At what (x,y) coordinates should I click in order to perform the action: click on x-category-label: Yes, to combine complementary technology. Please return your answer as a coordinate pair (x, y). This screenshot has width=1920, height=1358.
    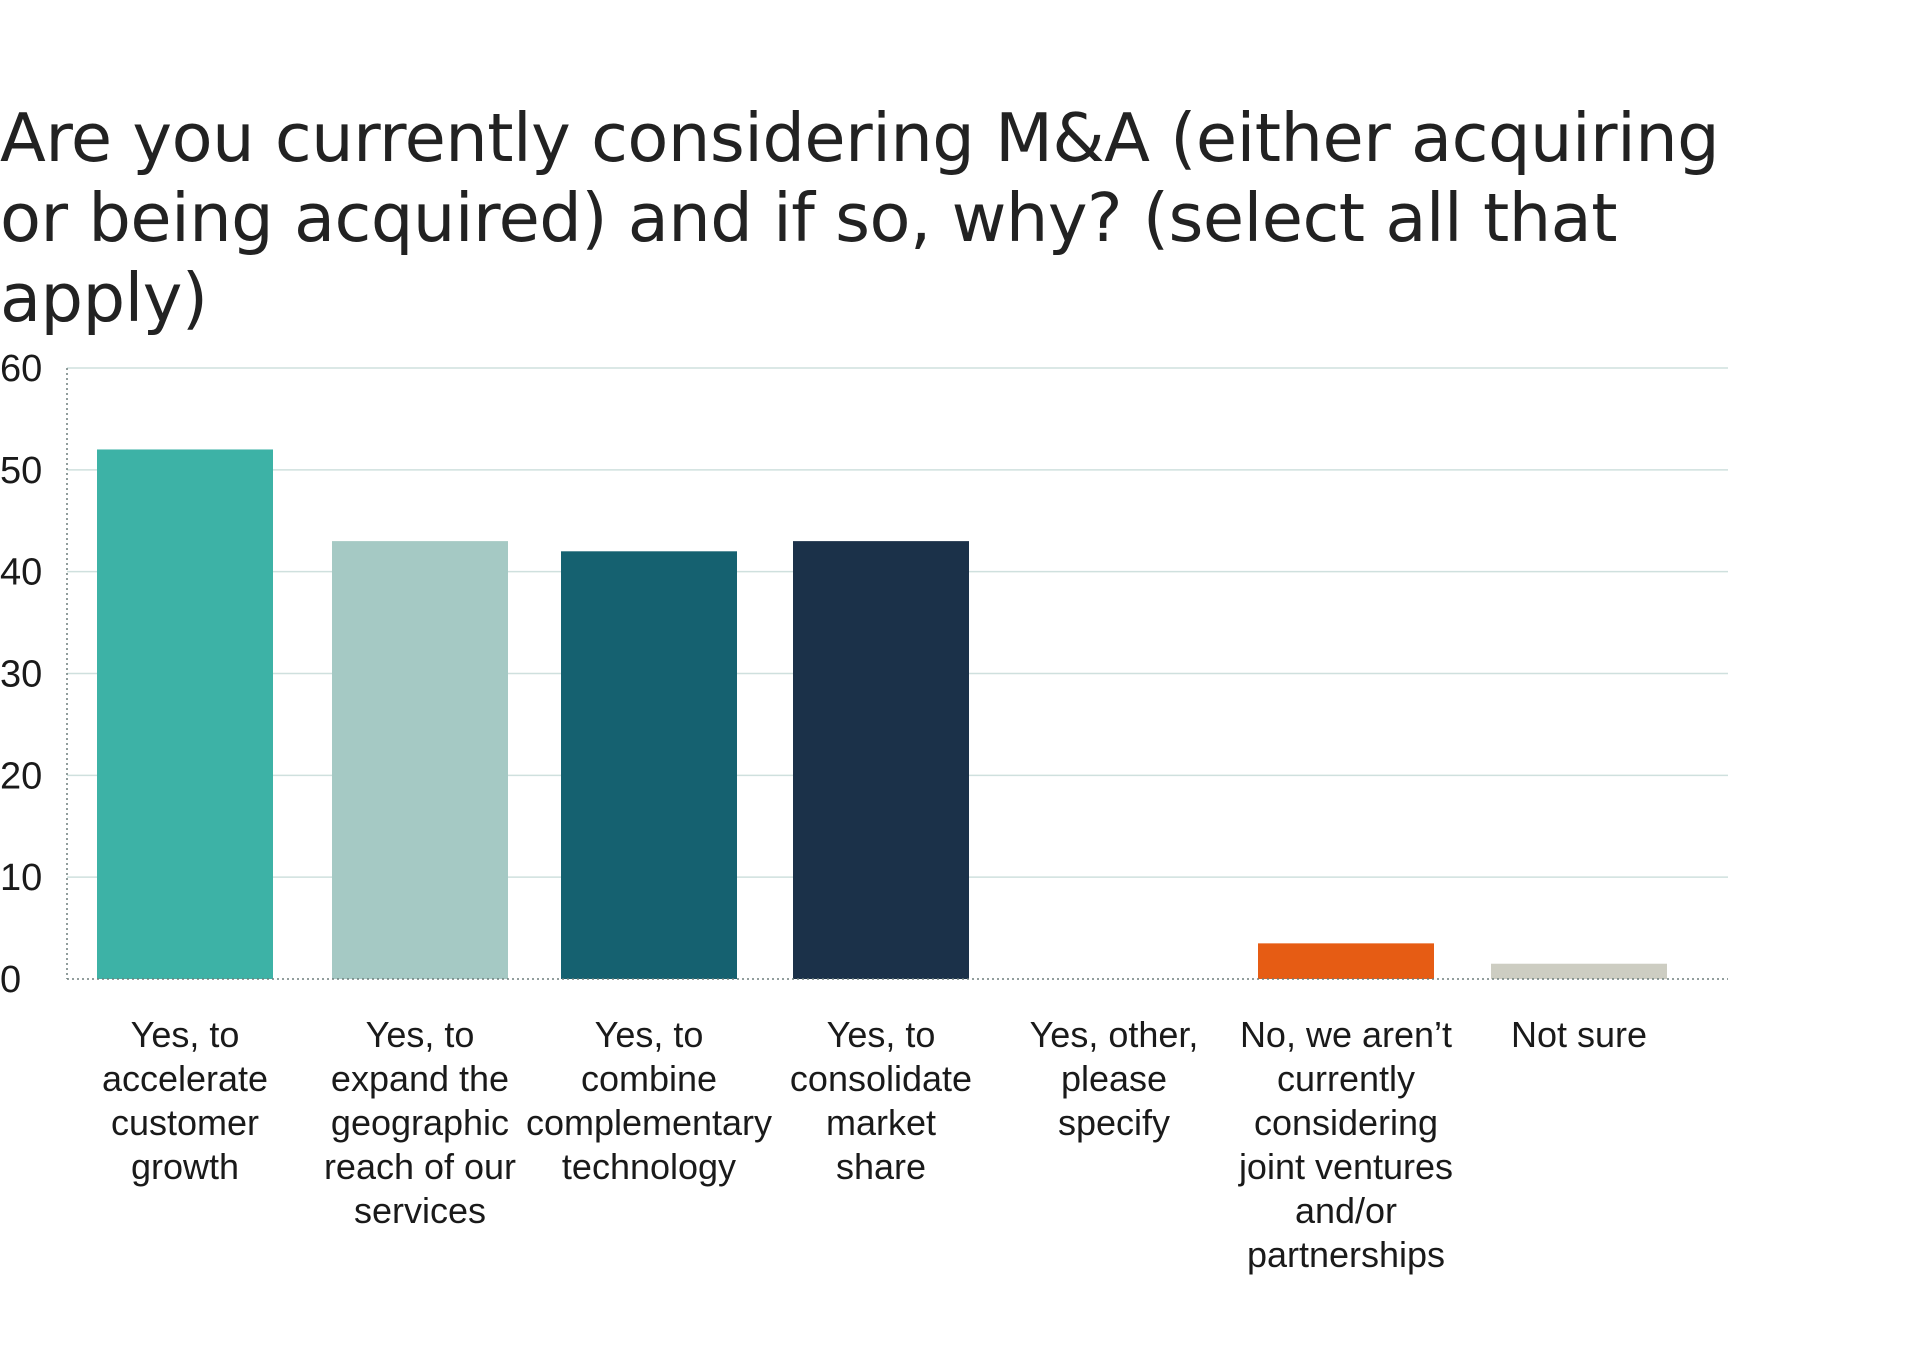
    Looking at the image, I should click on (649, 1100).